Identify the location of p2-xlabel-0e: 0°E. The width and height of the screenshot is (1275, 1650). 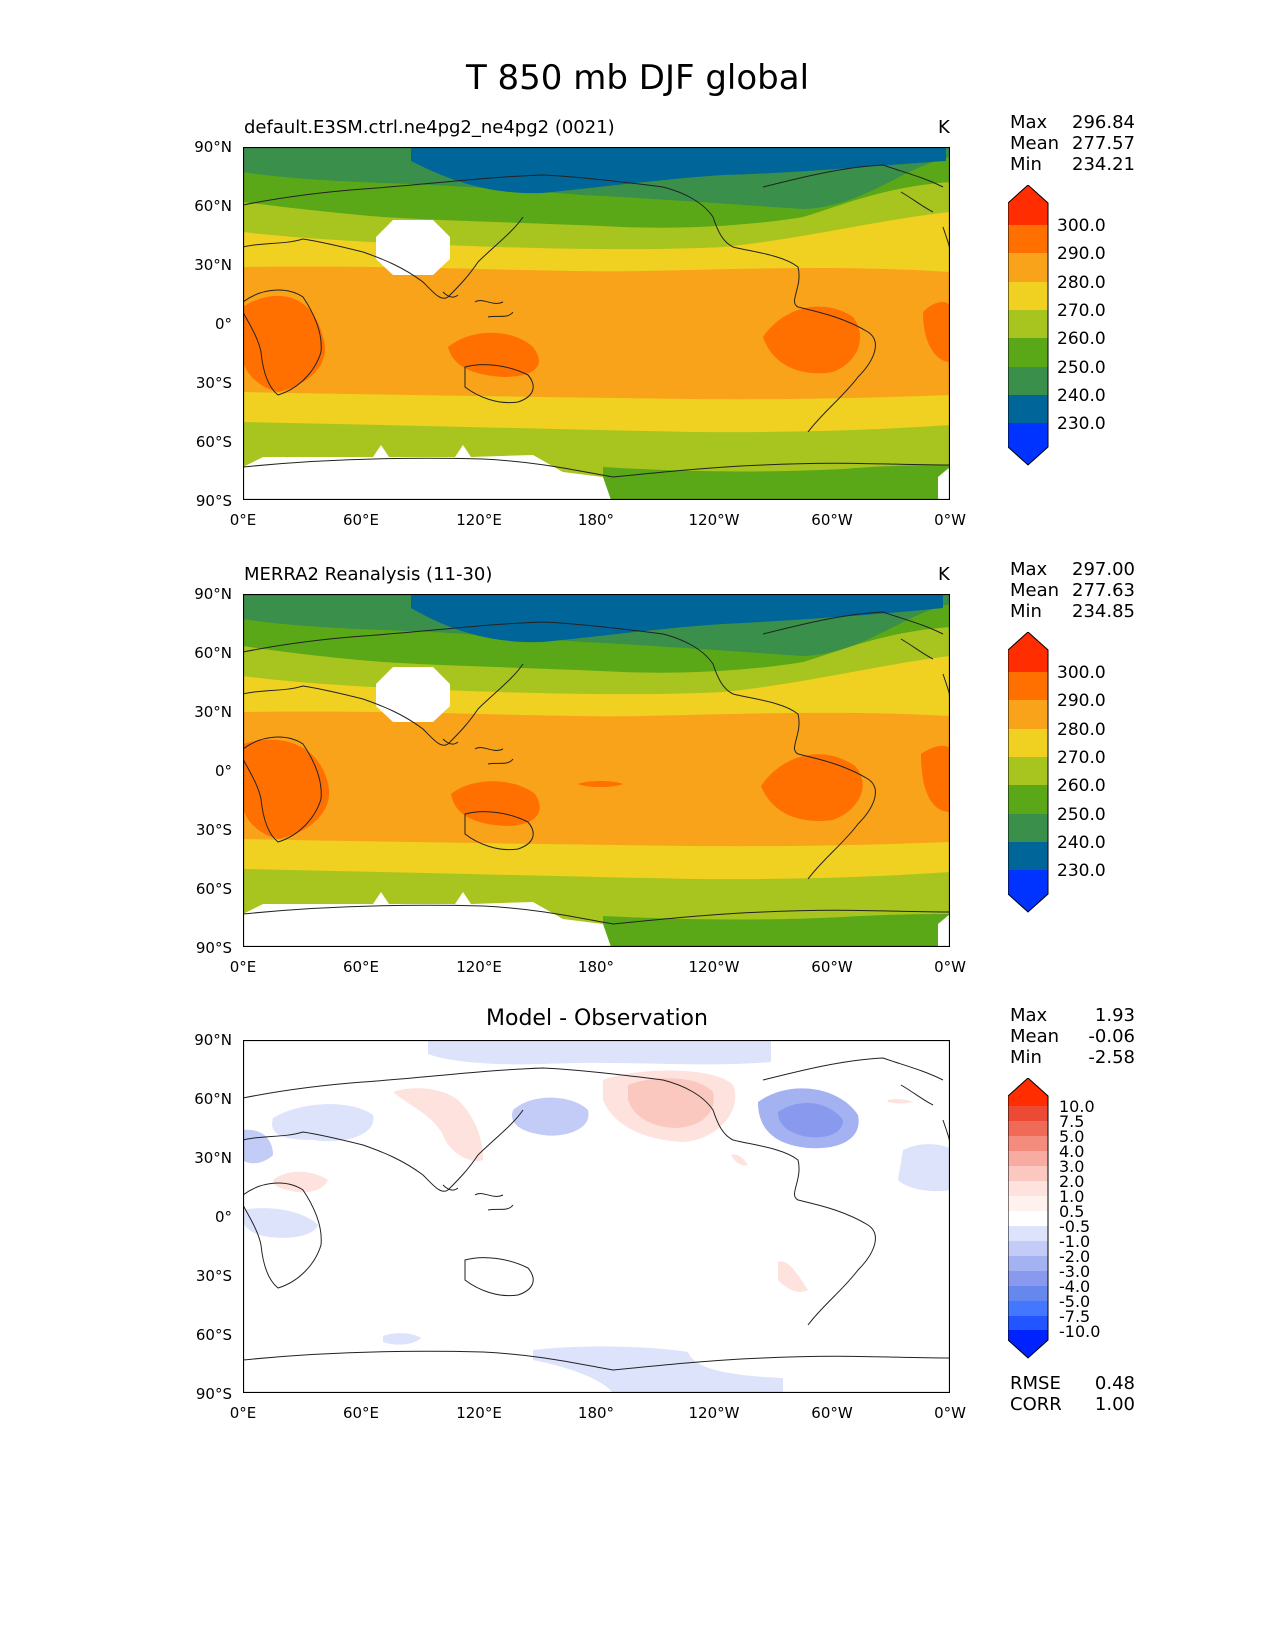
(243, 967).